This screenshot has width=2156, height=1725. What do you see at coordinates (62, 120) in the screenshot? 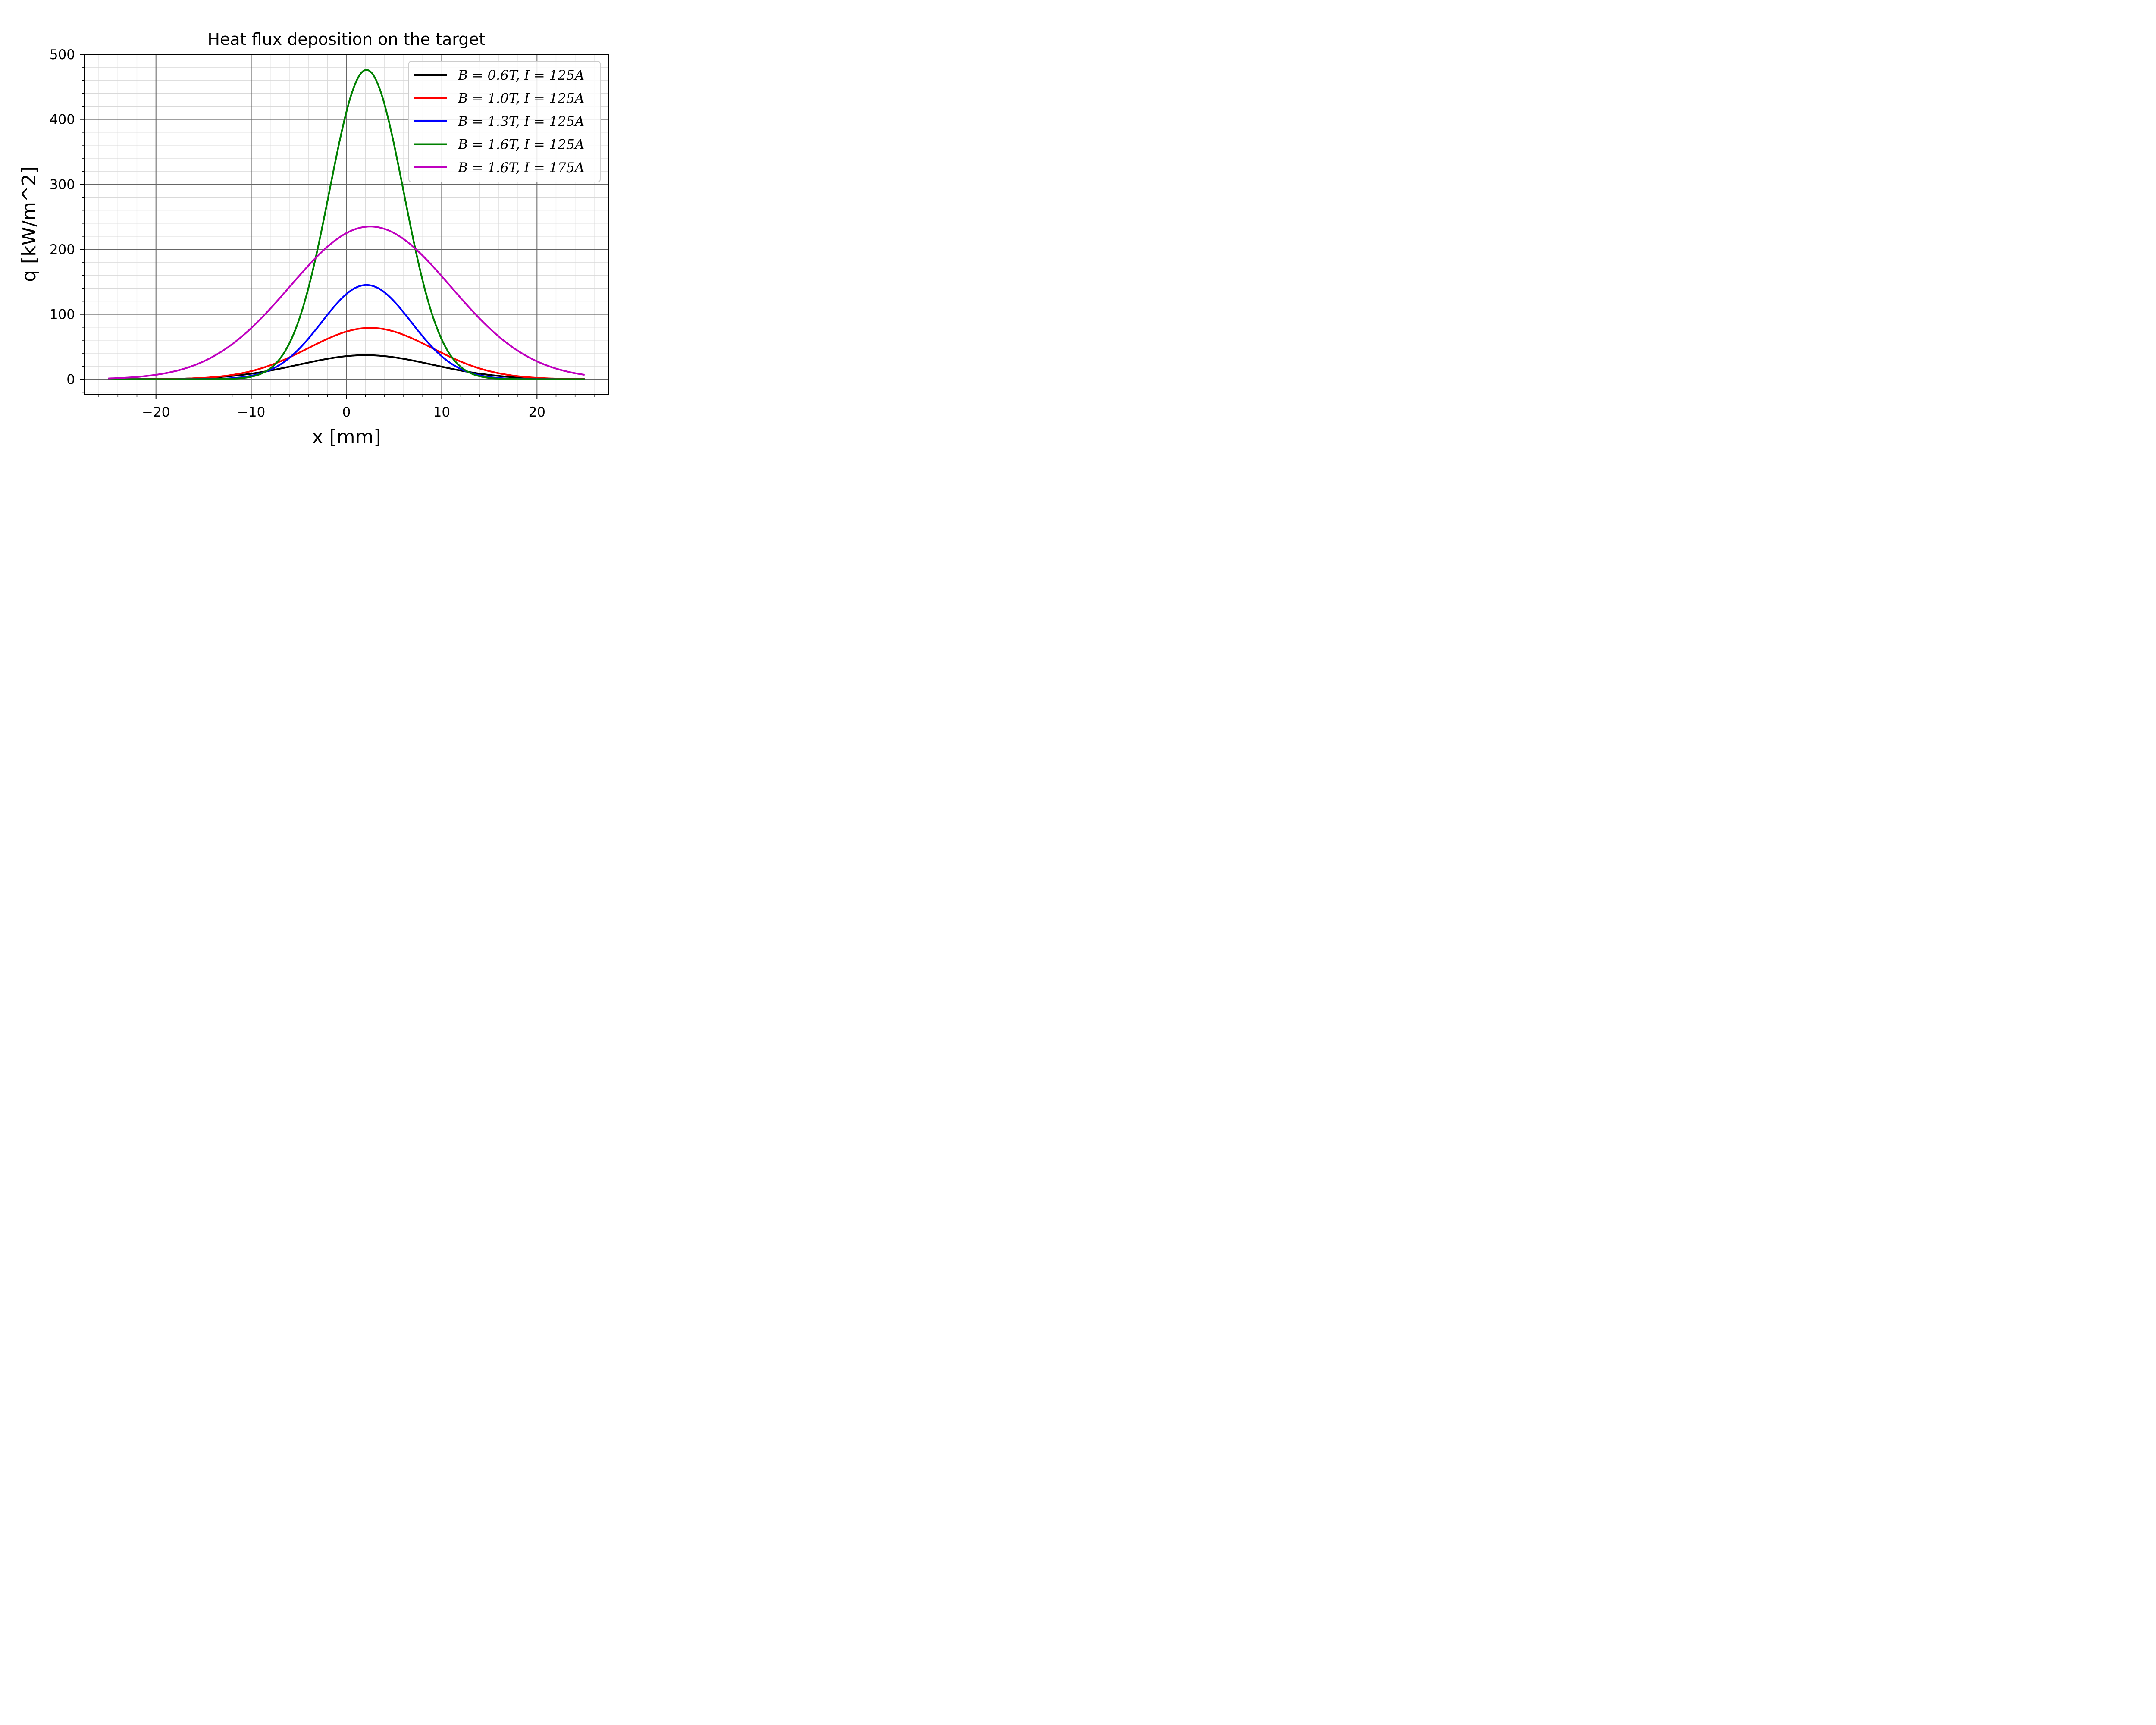
I see `y-tick-label: 400` at bounding box center [62, 120].